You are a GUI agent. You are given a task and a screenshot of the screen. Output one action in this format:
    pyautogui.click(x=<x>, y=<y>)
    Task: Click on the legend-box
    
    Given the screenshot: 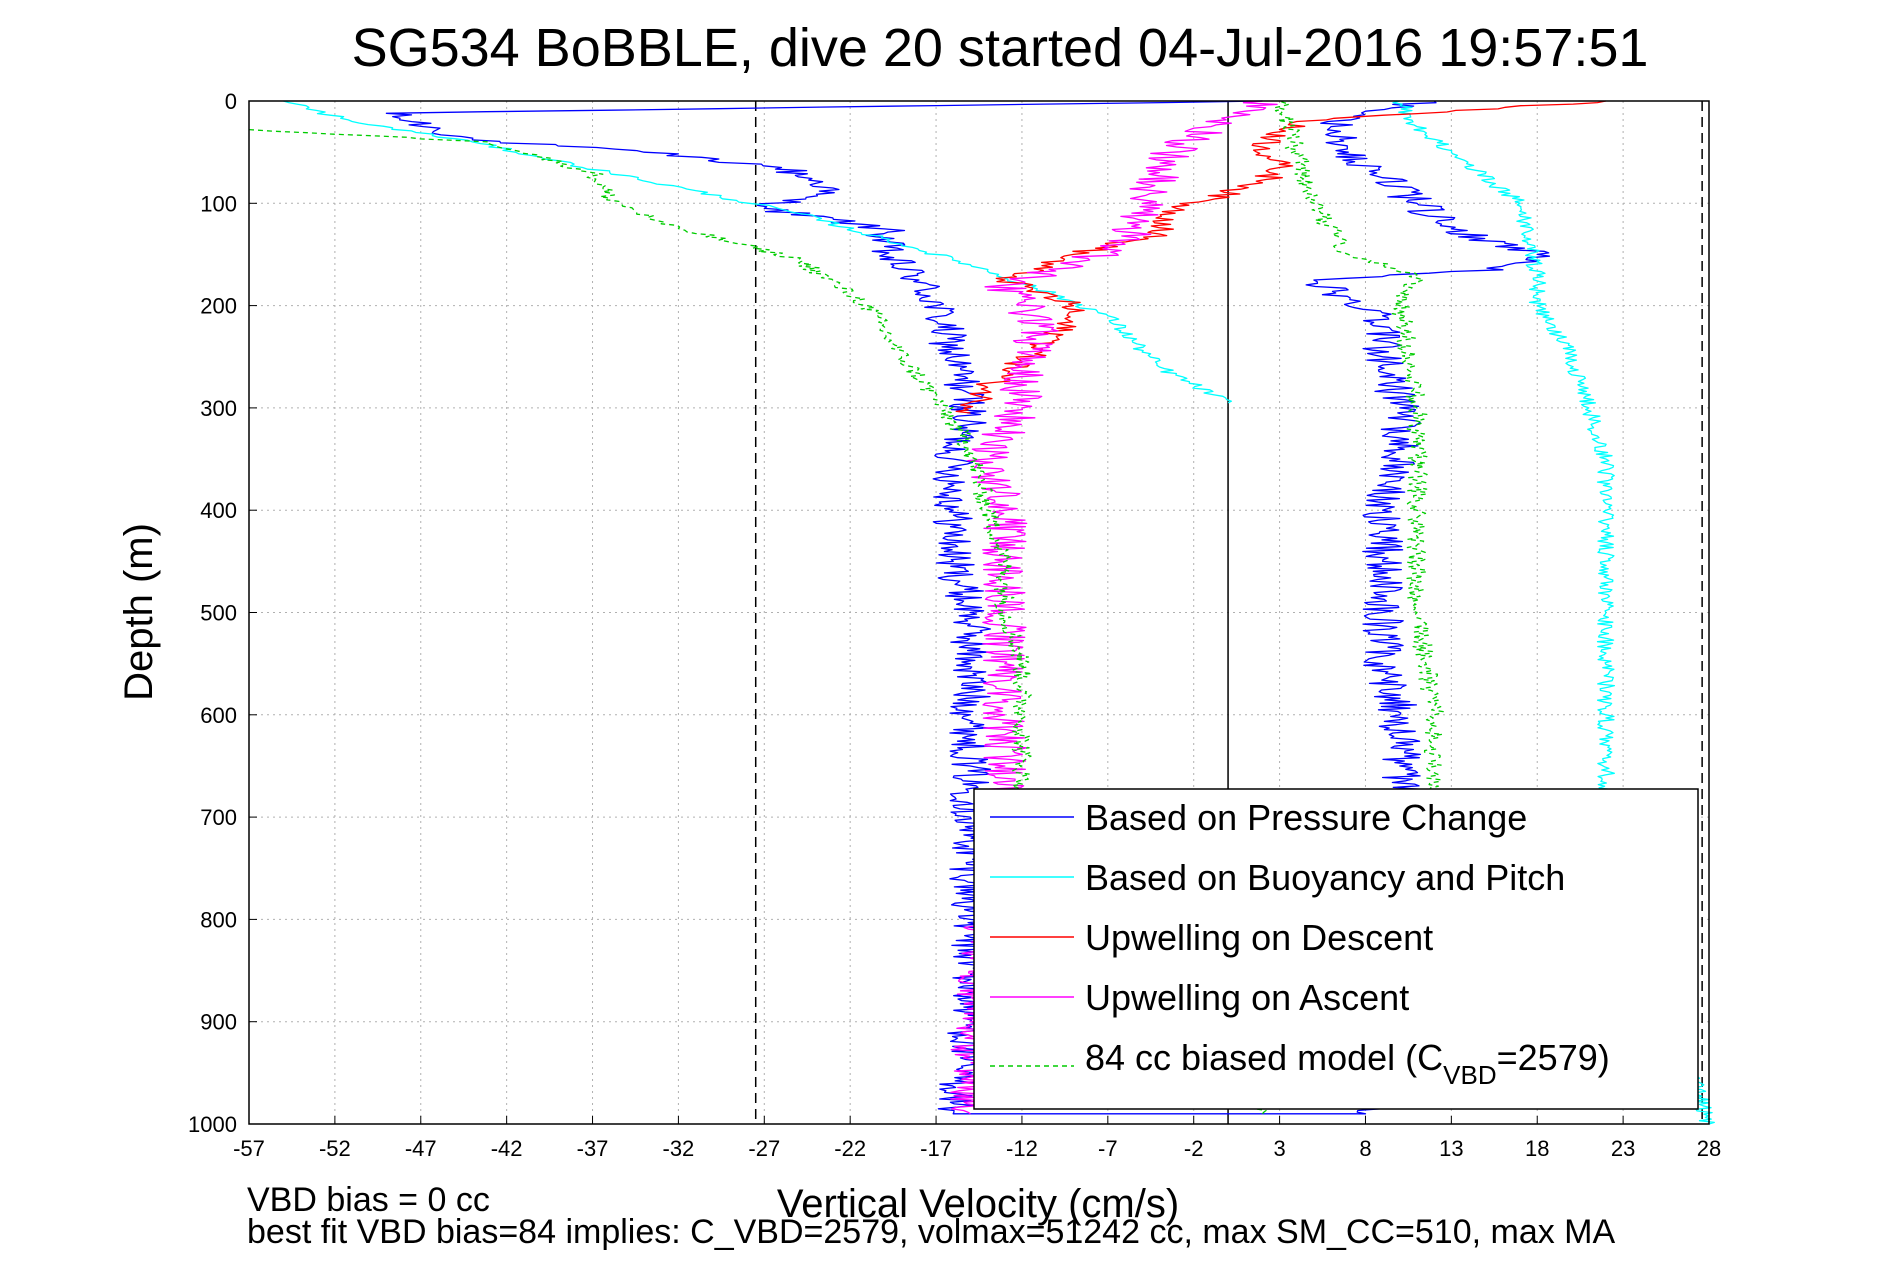 What is the action you would take?
    pyautogui.click(x=1336, y=949)
    